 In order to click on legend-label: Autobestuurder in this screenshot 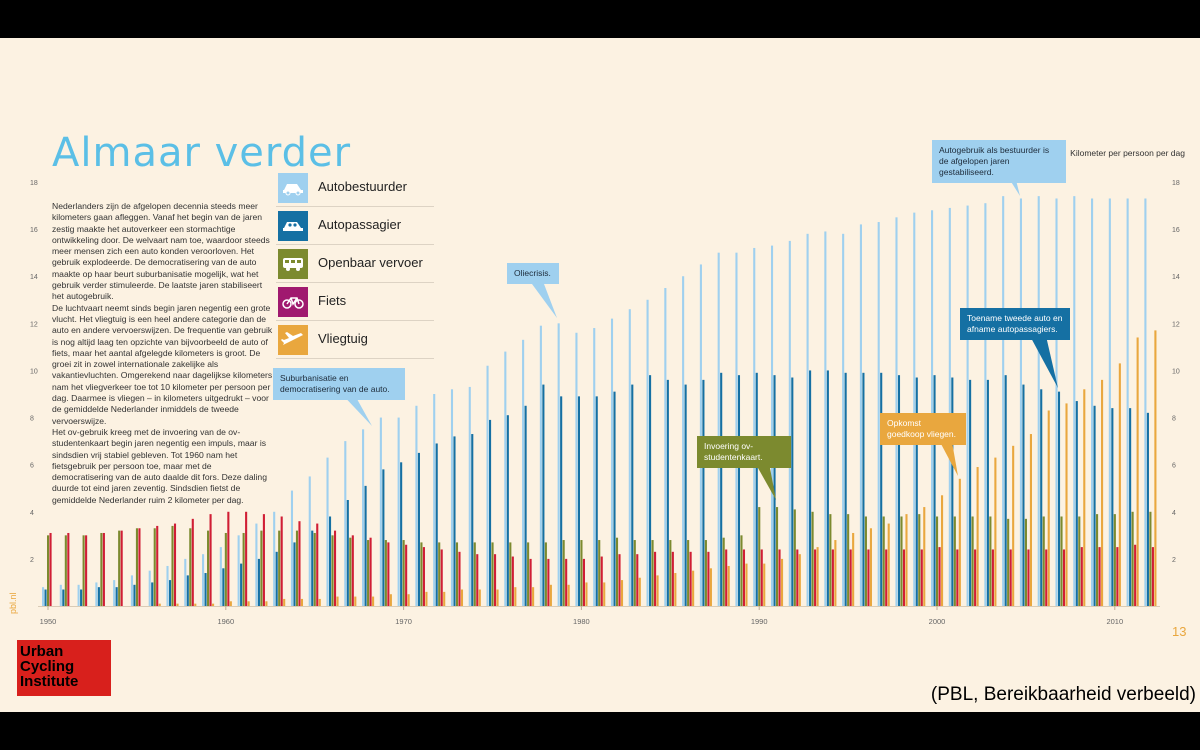, I will do `click(362, 186)`.